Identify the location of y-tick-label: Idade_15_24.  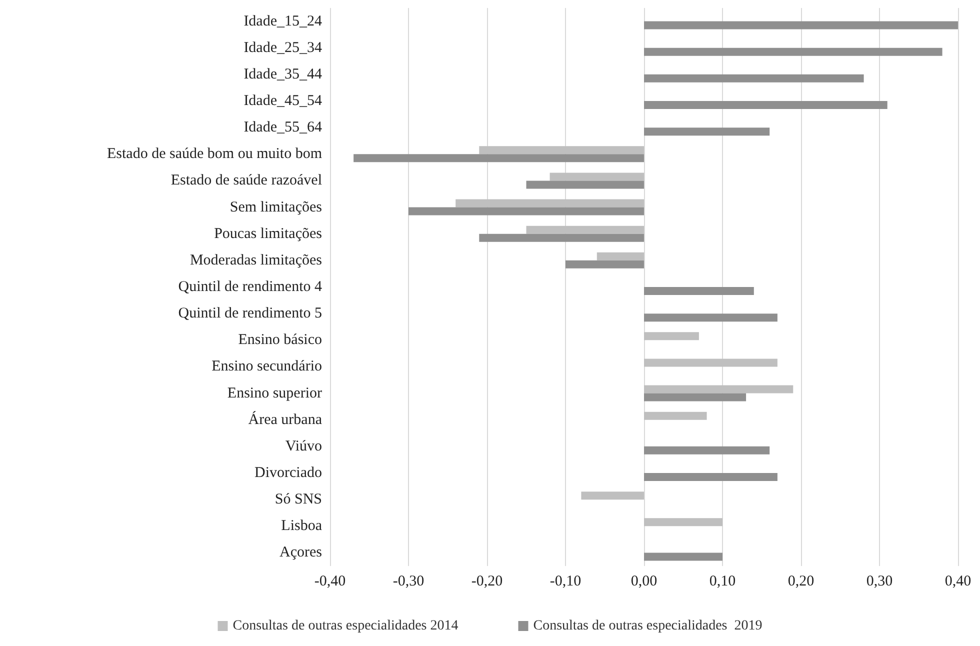
(283, 21).